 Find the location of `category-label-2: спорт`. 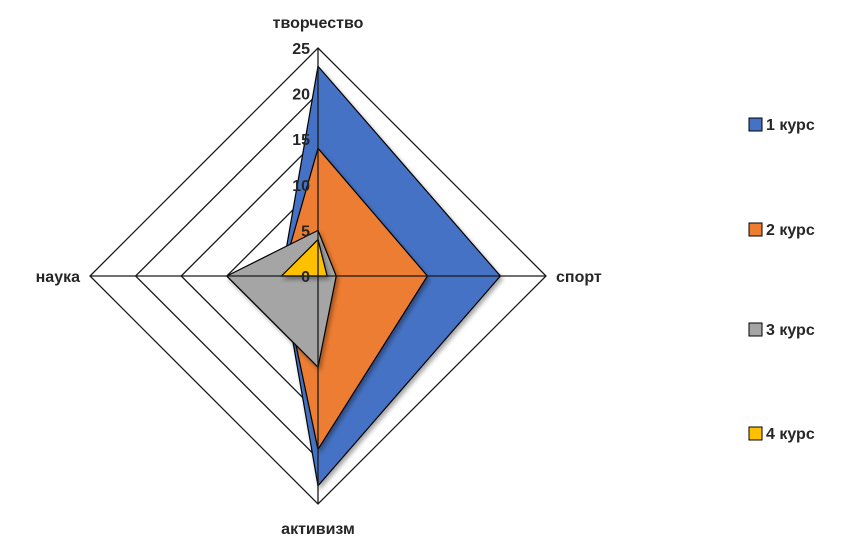

category-label-2: спорт is located at coordinates (579, 277).